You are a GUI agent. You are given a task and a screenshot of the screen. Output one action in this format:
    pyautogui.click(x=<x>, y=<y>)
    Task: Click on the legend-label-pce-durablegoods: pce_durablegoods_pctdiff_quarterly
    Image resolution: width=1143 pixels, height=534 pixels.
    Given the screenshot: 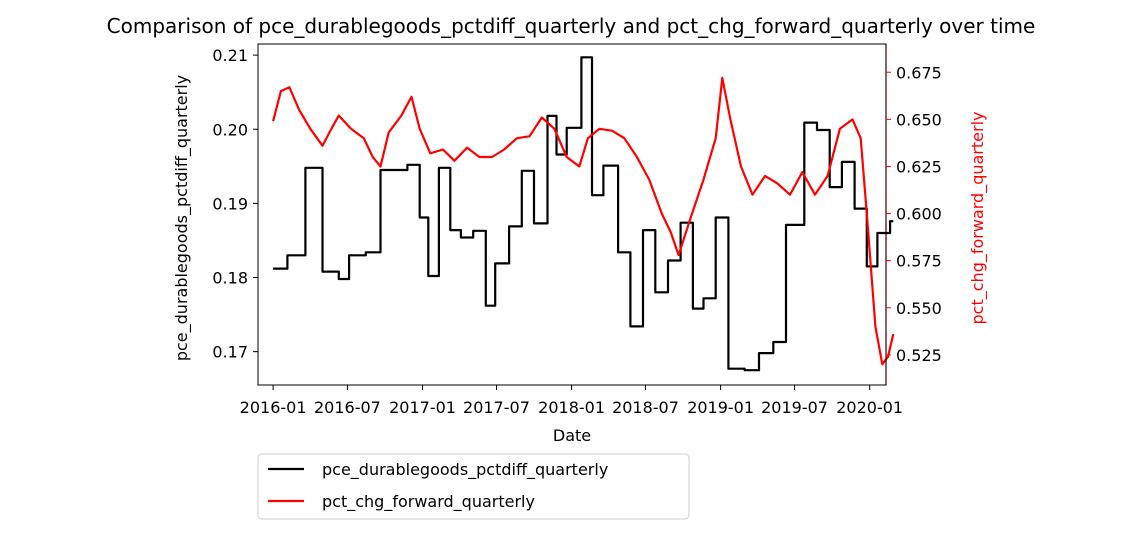 What is the action you would take?
    pyautogui.click(x=465, y=470)
    